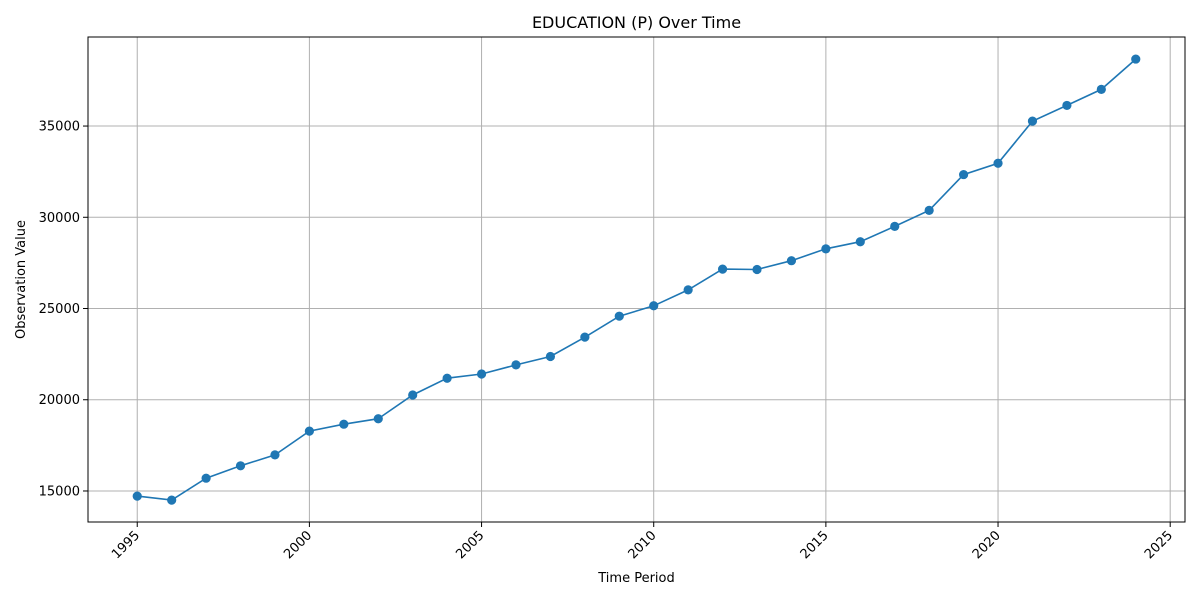  What do you see at coordinates (59, 400) in the screenshot?
I see `y-tick-label: 20000` at bounding box center [59, 400].